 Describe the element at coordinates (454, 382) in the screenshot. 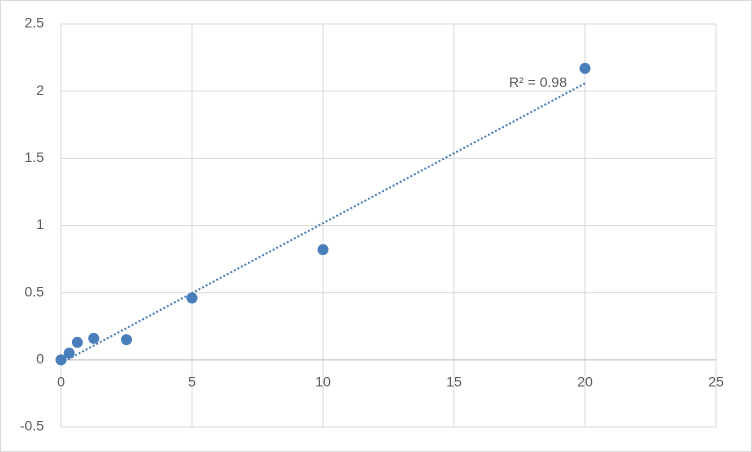

I see `x-tick-label: 15` at that location.